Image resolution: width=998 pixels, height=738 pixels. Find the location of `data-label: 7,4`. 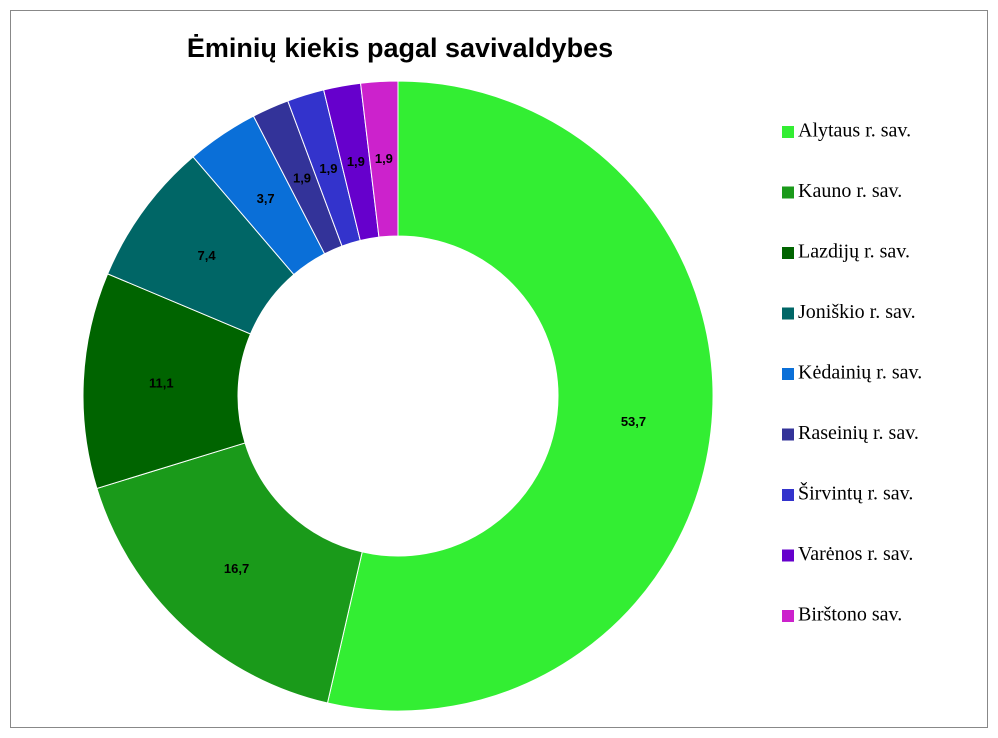

data-label: 7,4 is located at coordinates (206, 255).